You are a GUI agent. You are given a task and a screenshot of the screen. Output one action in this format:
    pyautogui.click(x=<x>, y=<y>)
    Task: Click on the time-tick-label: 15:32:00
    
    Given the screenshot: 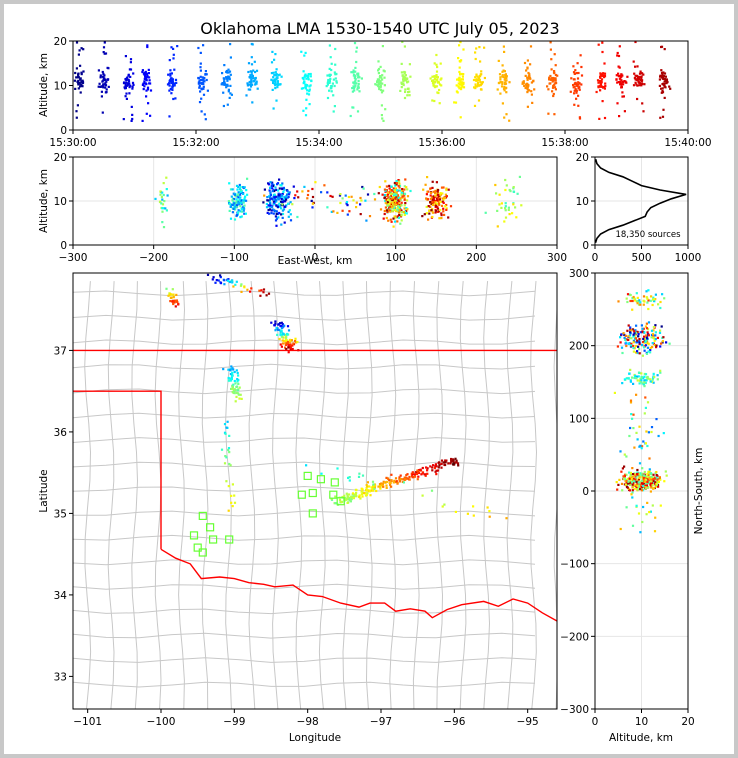 What is the action you would take?
    pyautogui.click(x=195, y=143)
    